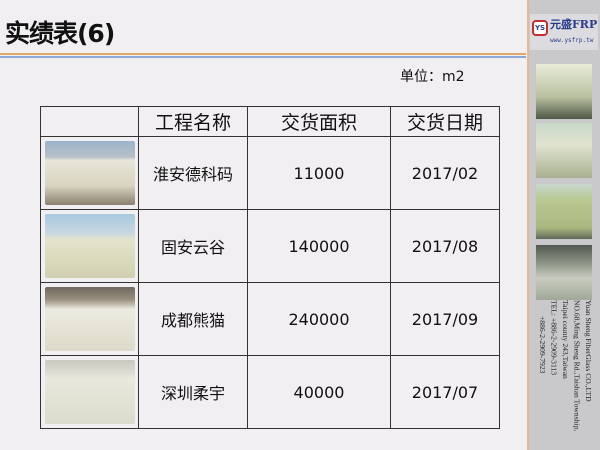 The width and height of the screenshot is (600, 450). What do you see at coordinates (193, 392) in the screenshot?
I see `project-name: 深圳柔宇` at bounding box center [193, 392].